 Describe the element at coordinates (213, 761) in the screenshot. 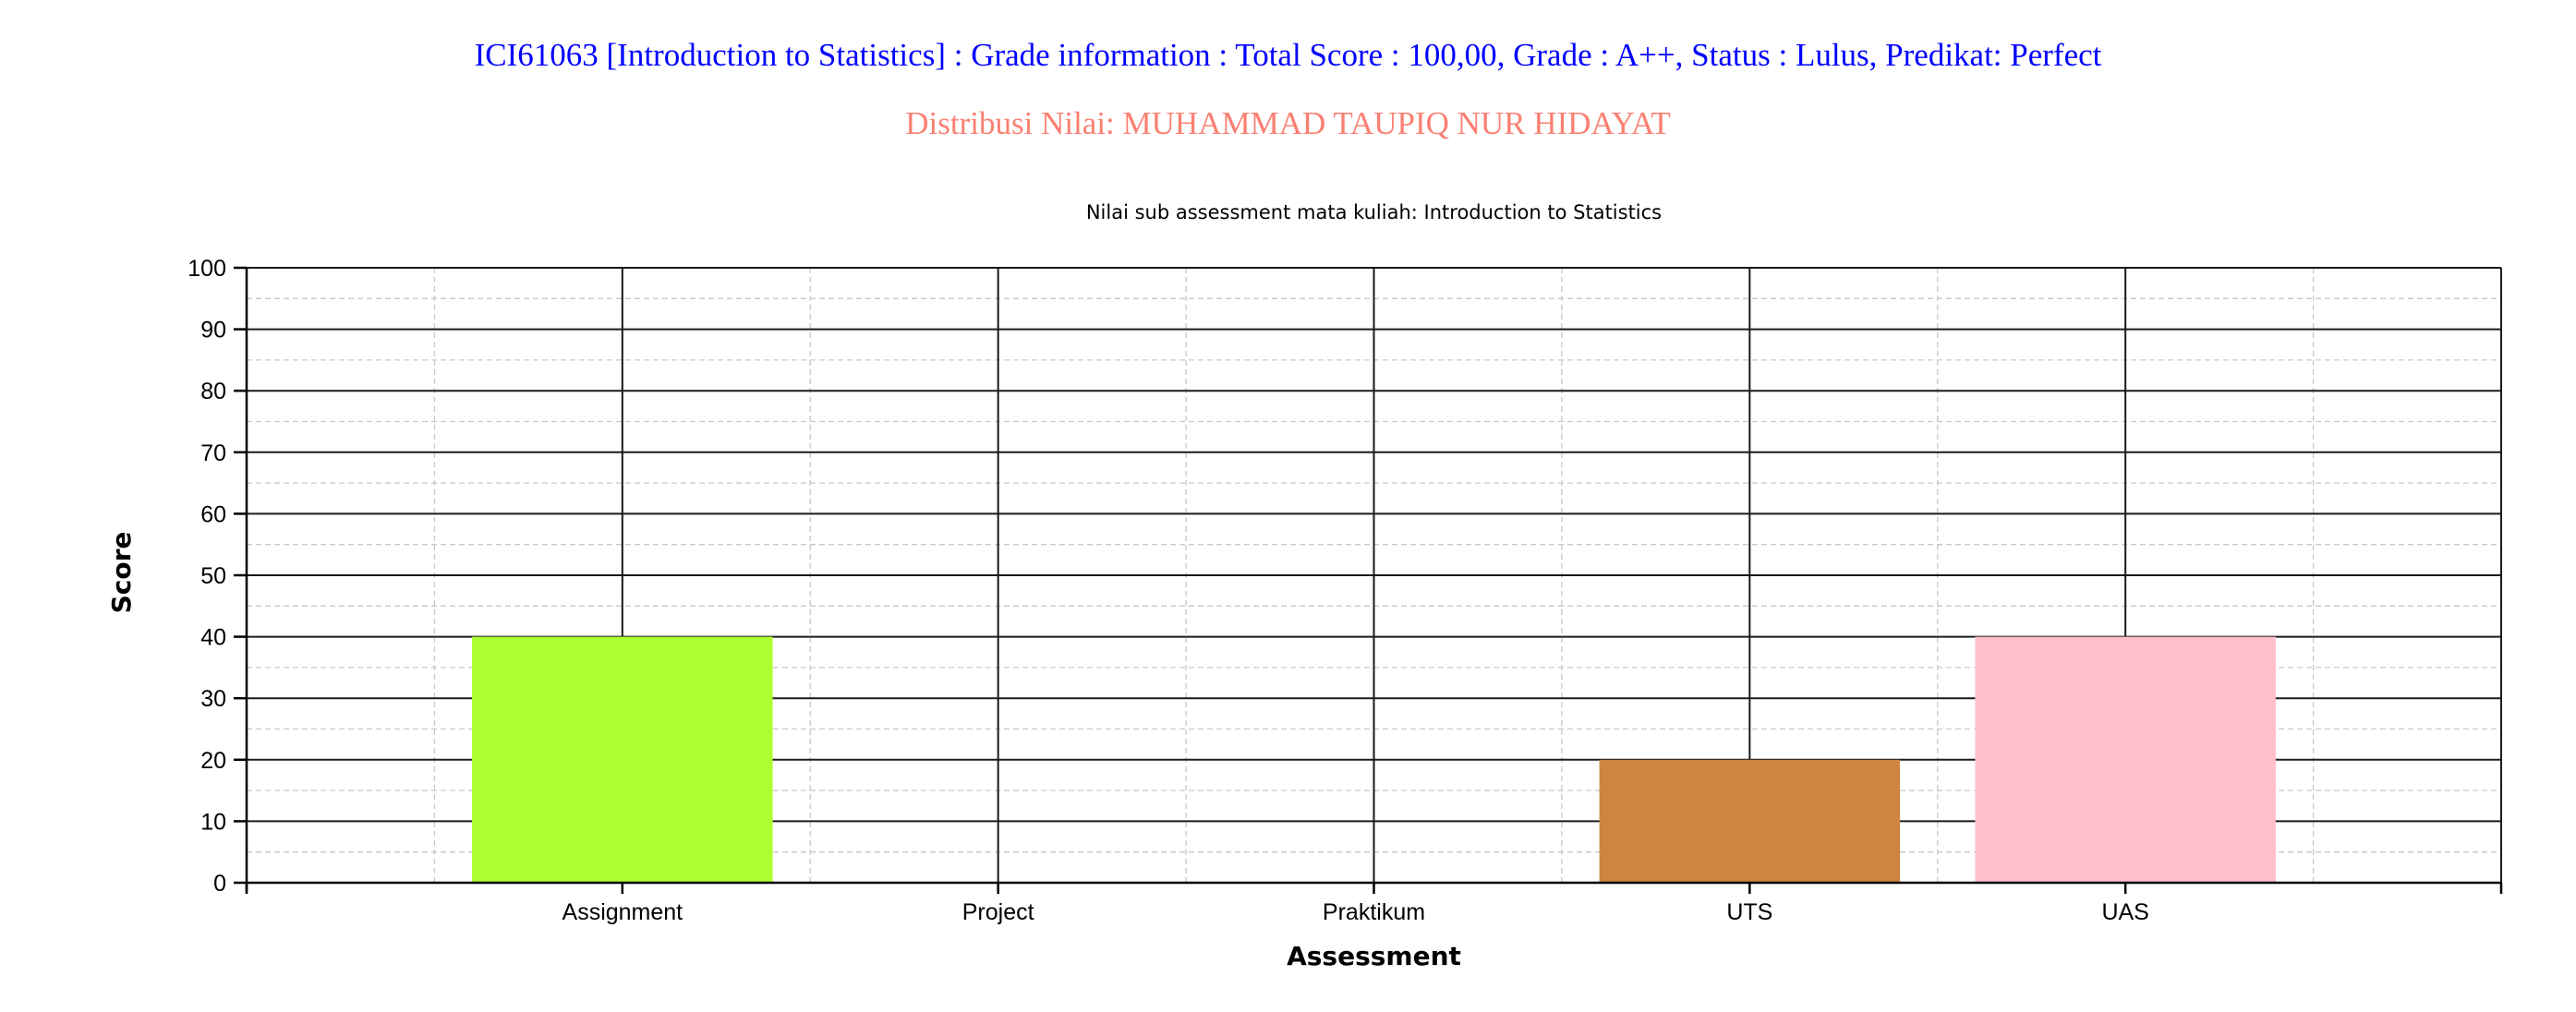

I see `y-tick-label: 20` at that location.